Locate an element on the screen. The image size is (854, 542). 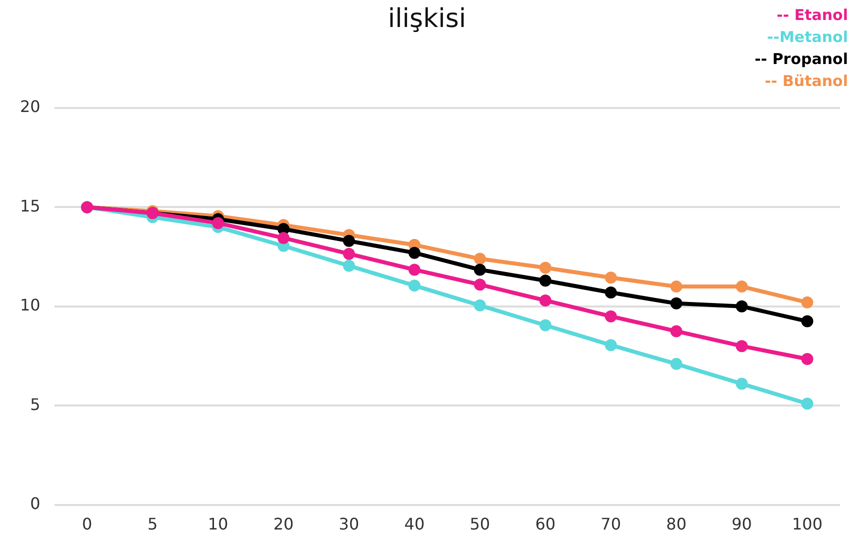
x-tick-label: 40 is located at coordinates (414, 524).